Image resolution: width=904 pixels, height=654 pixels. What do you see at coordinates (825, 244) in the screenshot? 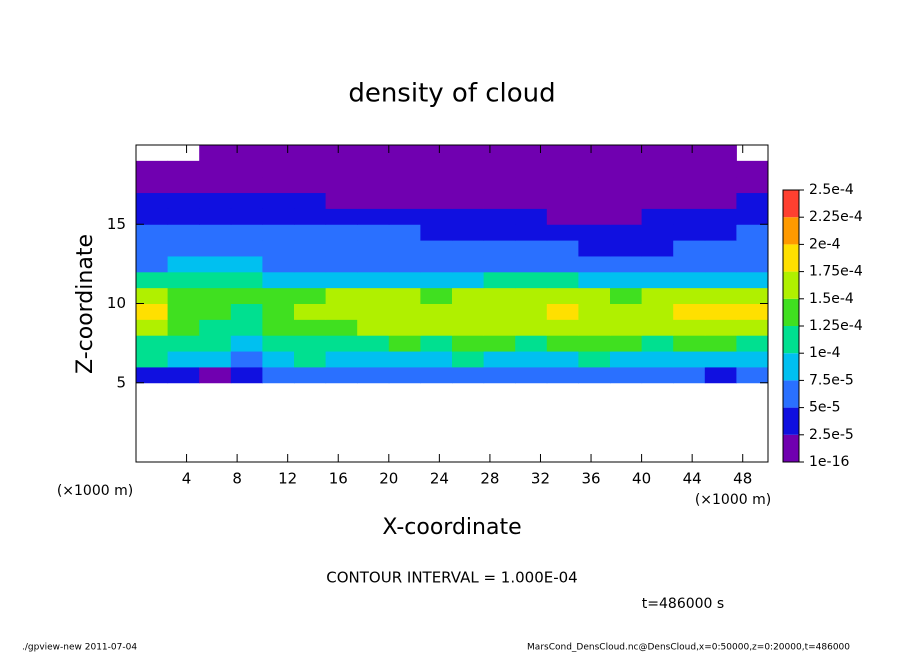
I see `colorbar-label: 2e-4` at bounding box center [825, 244].